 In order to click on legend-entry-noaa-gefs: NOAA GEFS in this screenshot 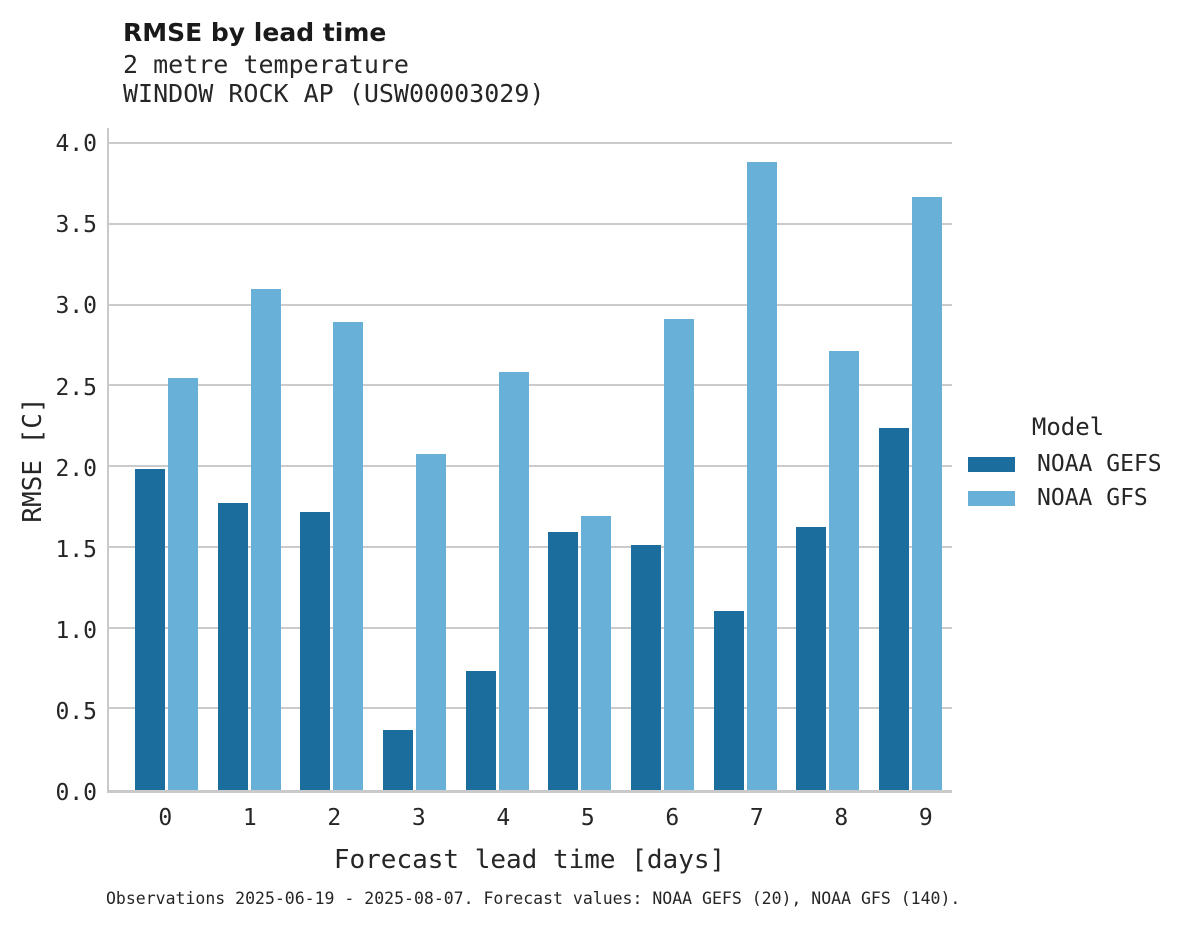, I will do `click(1068, 464)`.